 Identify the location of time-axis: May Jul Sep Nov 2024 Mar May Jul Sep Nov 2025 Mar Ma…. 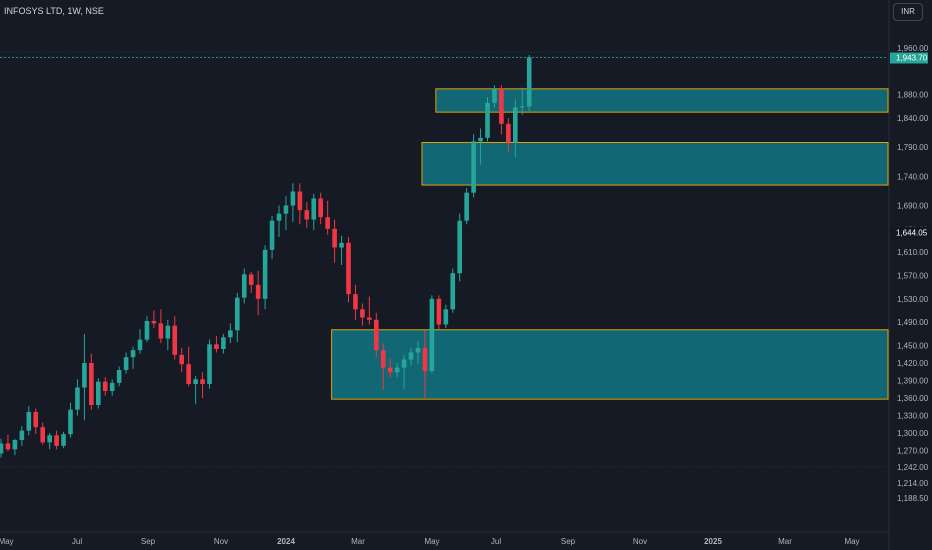
(430, 541).